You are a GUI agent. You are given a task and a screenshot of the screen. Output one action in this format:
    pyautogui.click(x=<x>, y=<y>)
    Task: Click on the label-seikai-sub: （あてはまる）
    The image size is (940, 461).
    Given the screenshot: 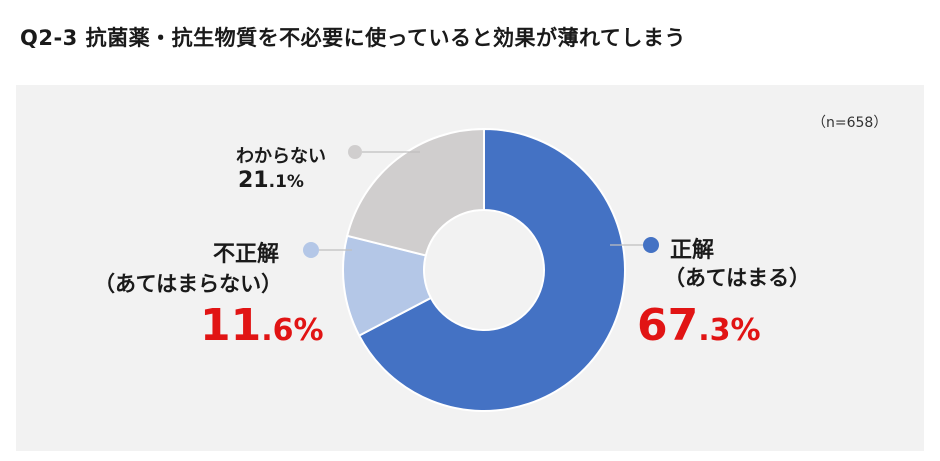 What is the action you would take?
    pyautogui.click(x=737, y=278)
    